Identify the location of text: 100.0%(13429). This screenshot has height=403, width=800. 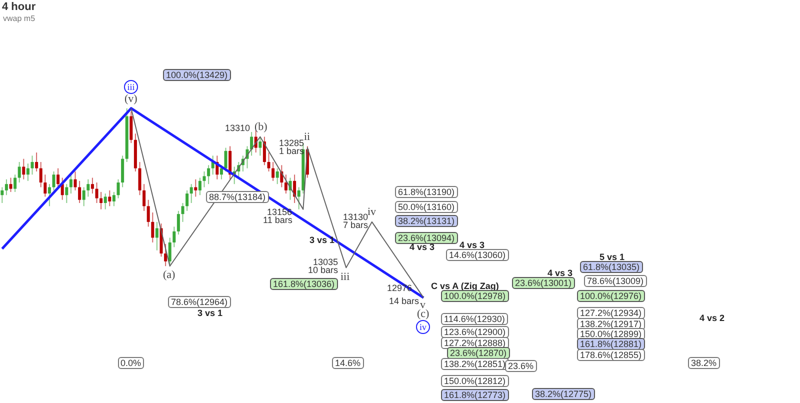
(197, 75).